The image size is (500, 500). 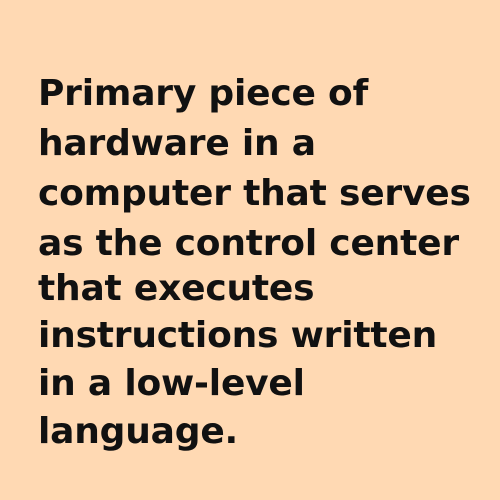 I want to click on definition-line: hardware in a, so click(x=177, y=143).